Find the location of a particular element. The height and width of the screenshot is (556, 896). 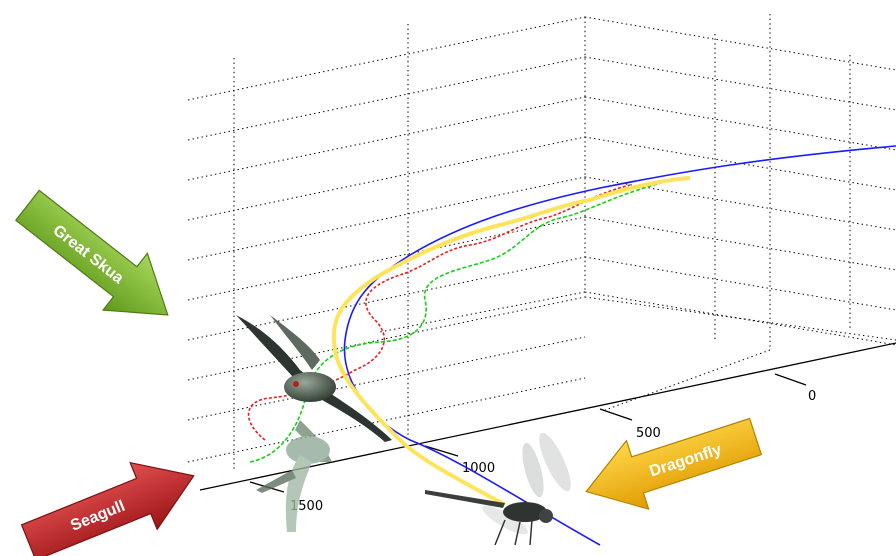

tick-label: 0 is located at coordinates (812, 396).